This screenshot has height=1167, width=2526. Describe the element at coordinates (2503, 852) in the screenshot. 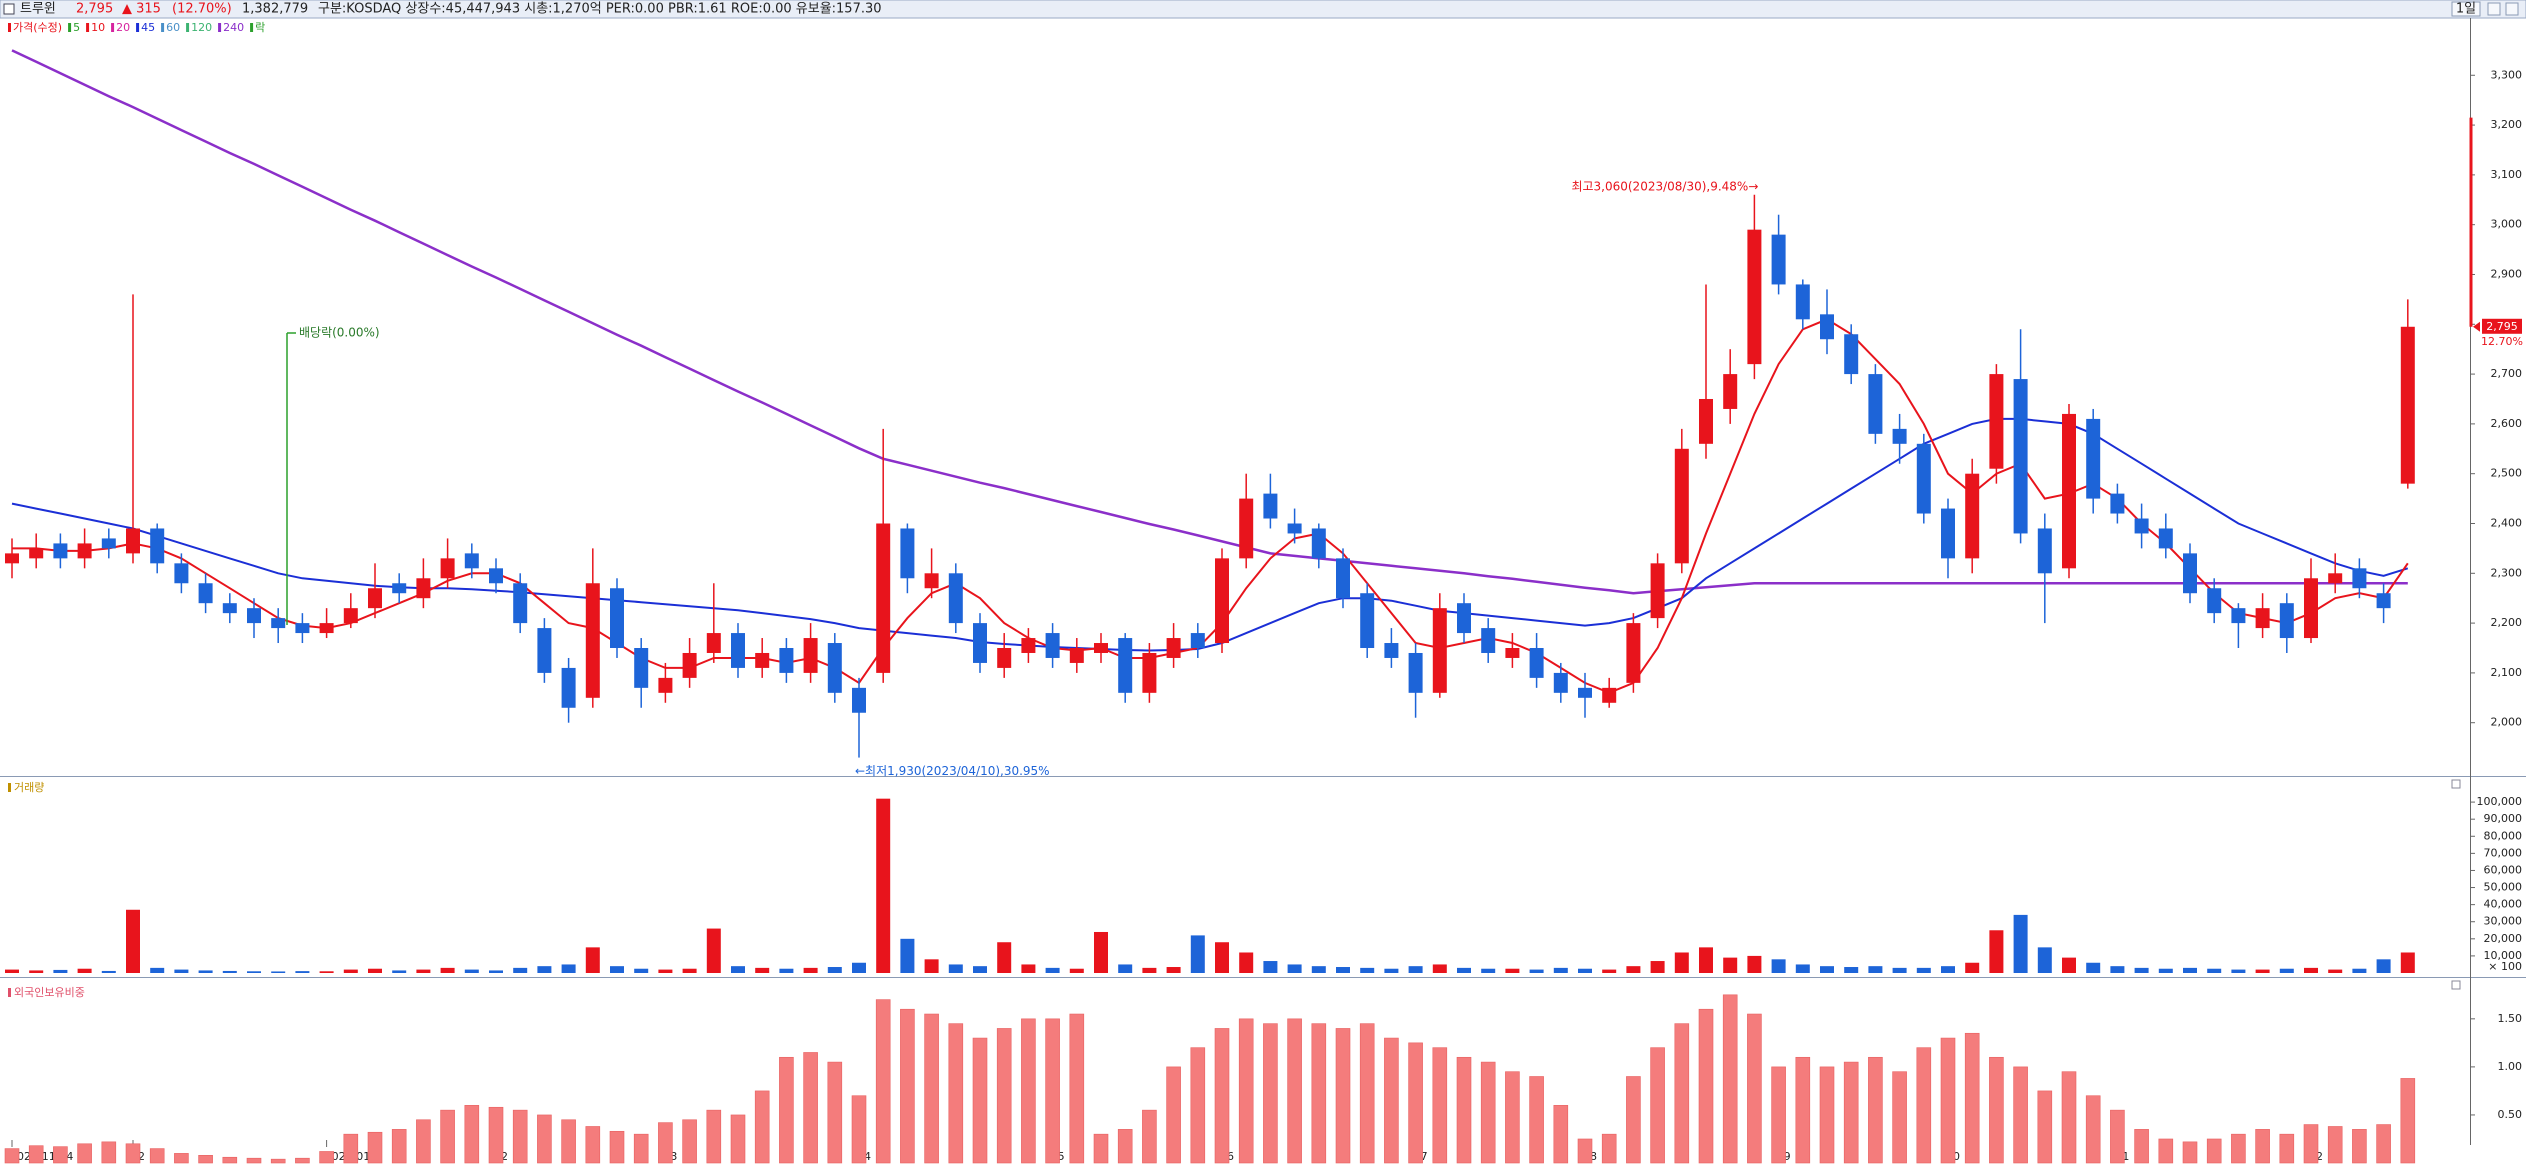

I see `y-tick-label: 70,000` at that location.